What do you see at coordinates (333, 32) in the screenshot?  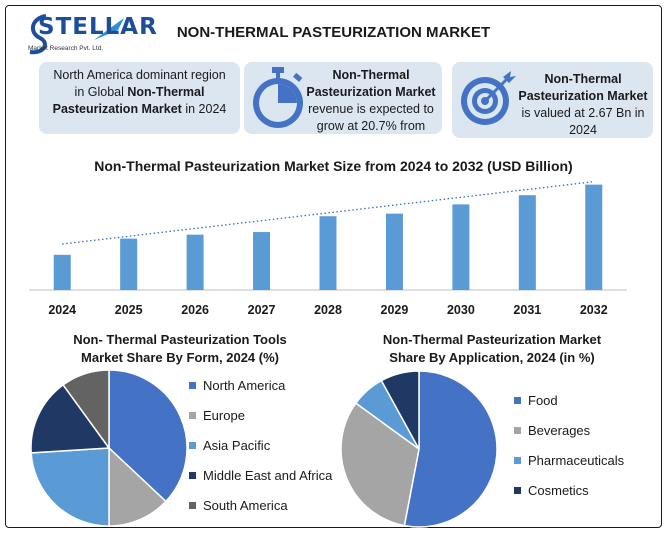 I see `page-title: NON-THERMAL PASTEURIZATION MARKET` at bounding box center [333, 32].